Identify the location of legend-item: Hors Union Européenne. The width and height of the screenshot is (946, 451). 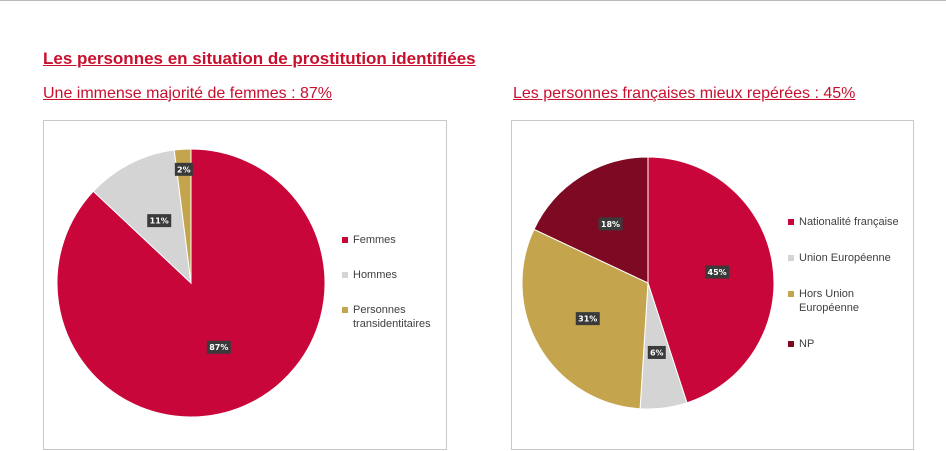
(833, 301).